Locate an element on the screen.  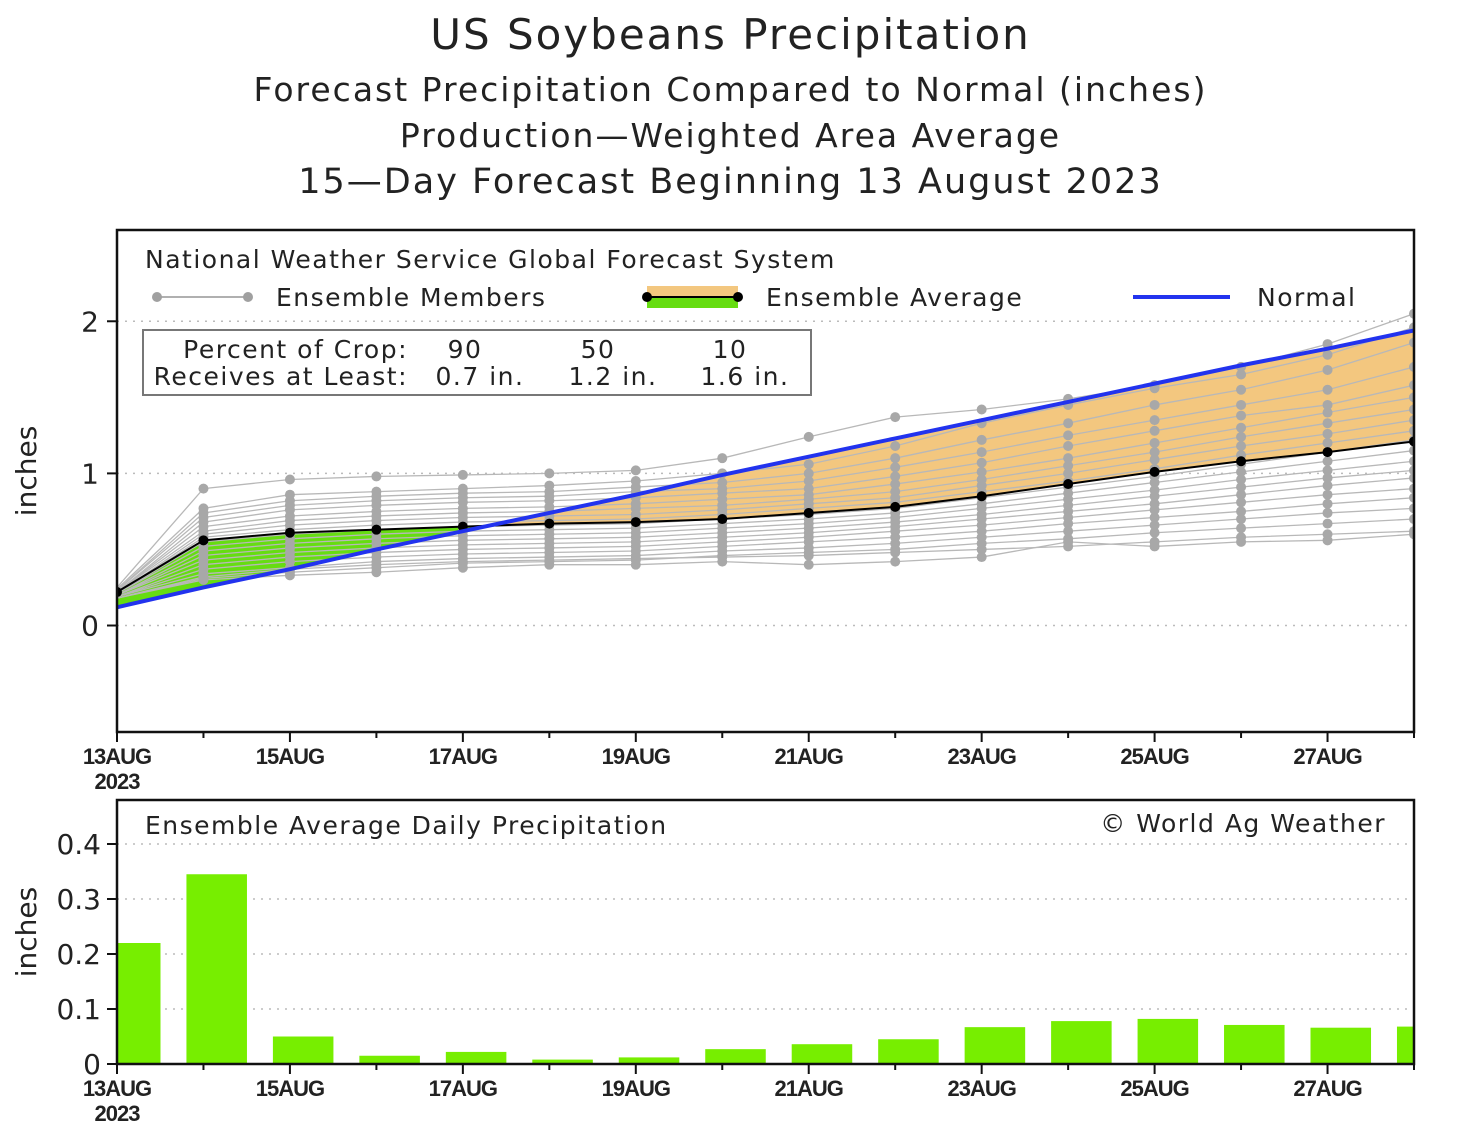
bottom-y-axis-label: inches is located at coordinates (26, 932).